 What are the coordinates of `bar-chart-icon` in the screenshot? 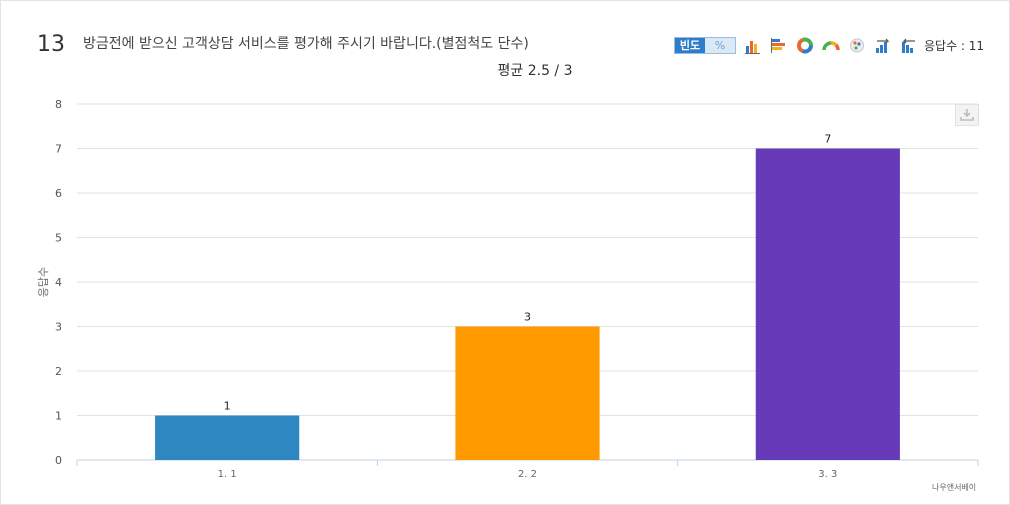 It's located at (753, 45).